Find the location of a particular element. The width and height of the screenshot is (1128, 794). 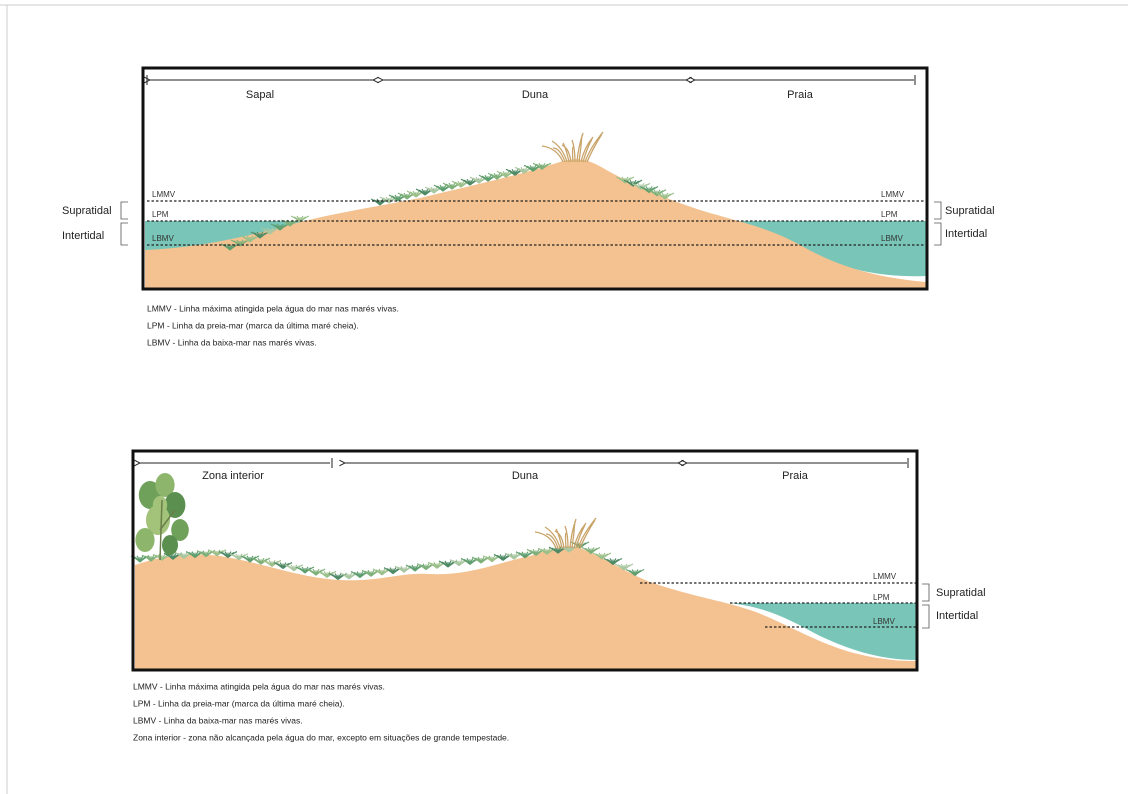

sand is located at coordinates (535, 224).